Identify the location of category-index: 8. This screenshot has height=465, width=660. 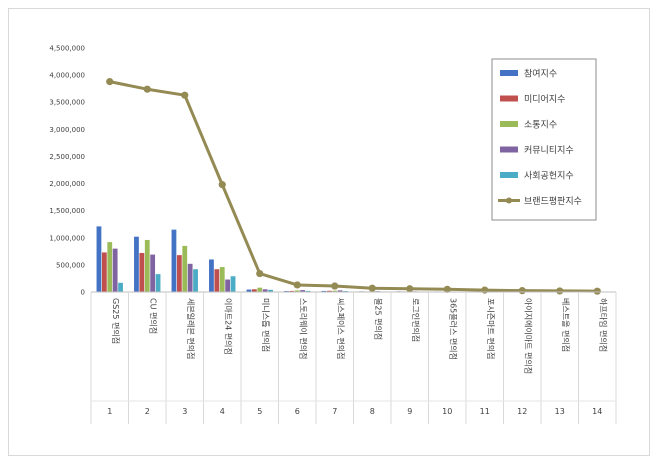
(372, 411).